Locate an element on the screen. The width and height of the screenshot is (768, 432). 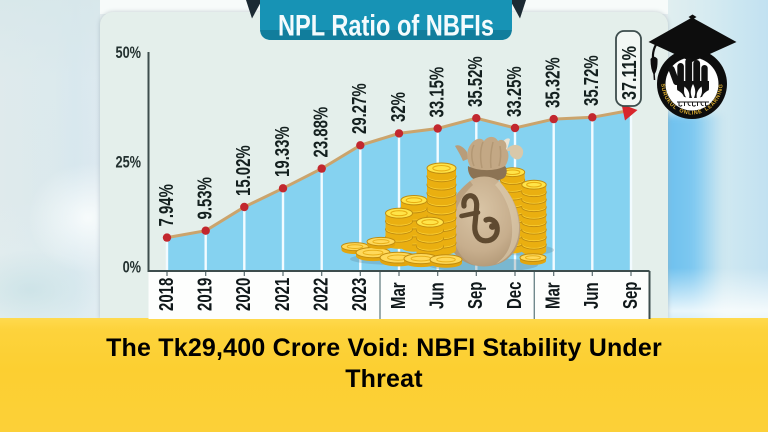
svg-text: 0% is located at coordinates (132, 267).